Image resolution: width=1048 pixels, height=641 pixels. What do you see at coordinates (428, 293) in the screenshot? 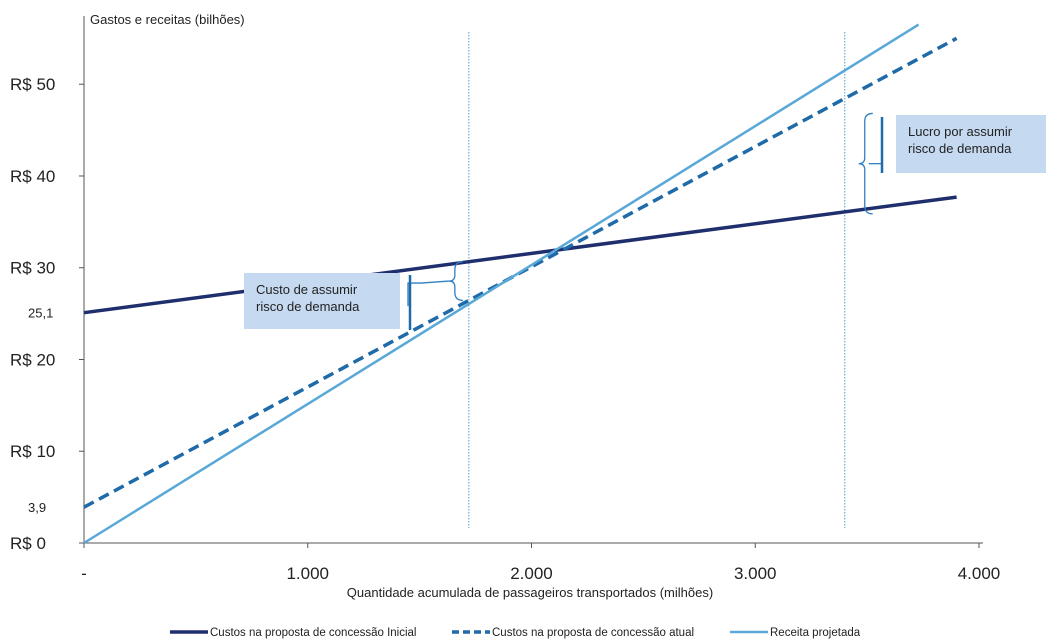
I see `cost-leader` at bounding box center [428, 293].